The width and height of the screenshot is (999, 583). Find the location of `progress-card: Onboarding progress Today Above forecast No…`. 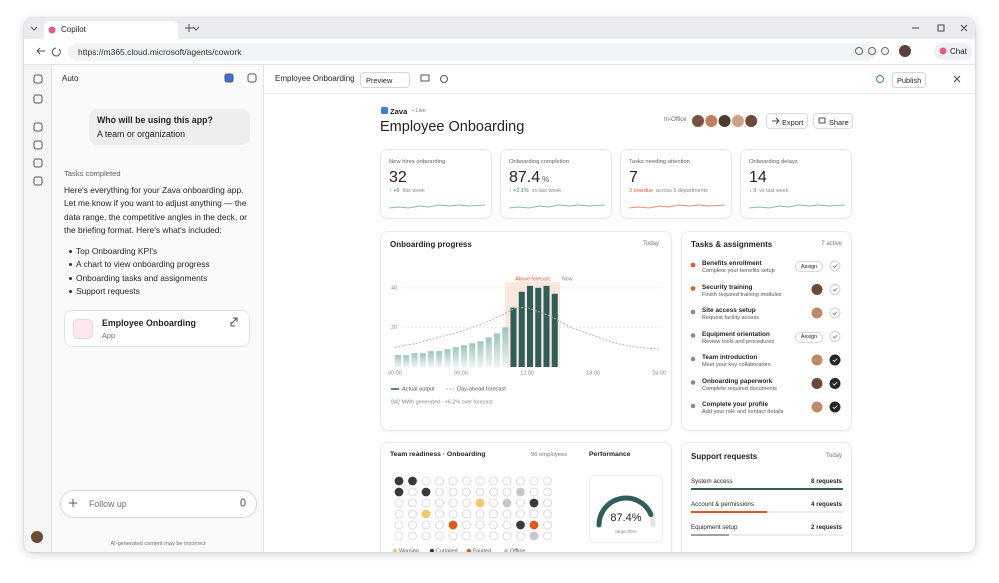

progress-card: Onboarding progress Today Above forecast No… is located at coordinates (526, 331).